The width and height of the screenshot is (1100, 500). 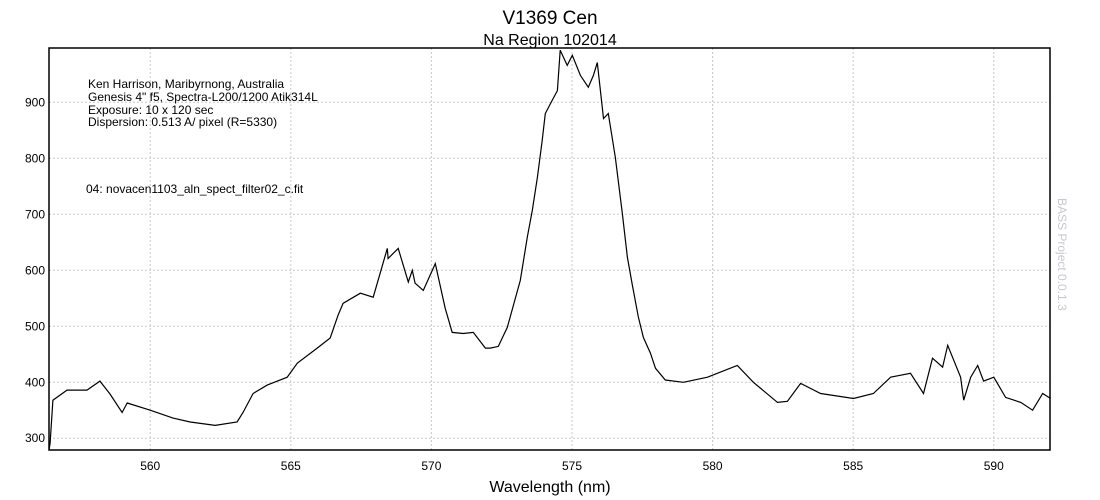 I want to click on y-tick-label: 500, so click(x=35, y=326).